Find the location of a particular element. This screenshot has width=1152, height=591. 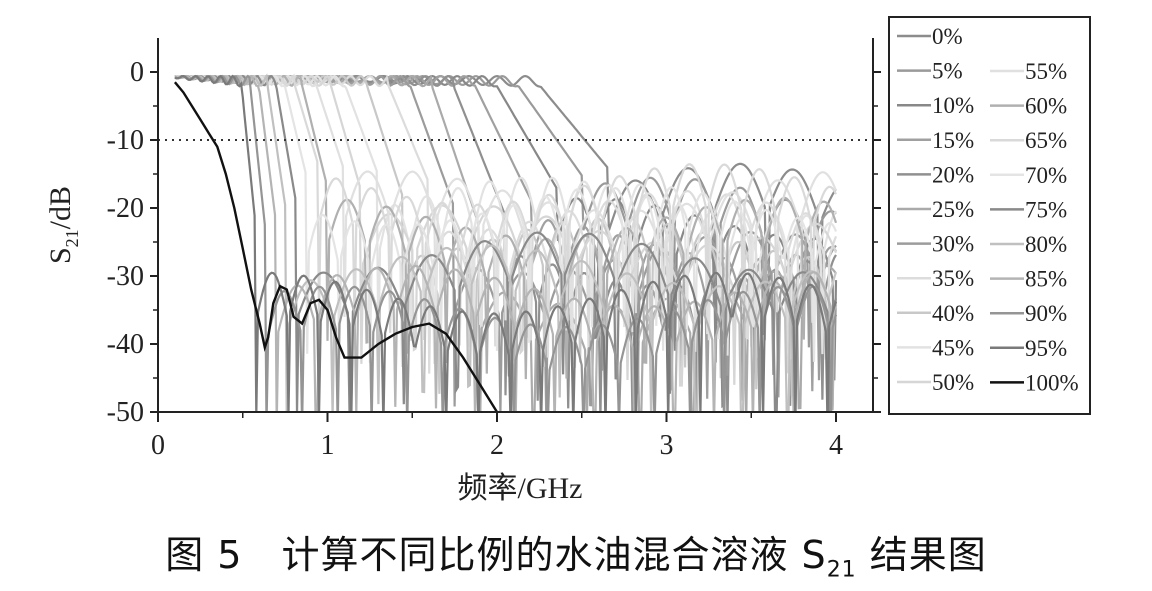

y-tick-label: 0 is located at coordinates (137, 72).